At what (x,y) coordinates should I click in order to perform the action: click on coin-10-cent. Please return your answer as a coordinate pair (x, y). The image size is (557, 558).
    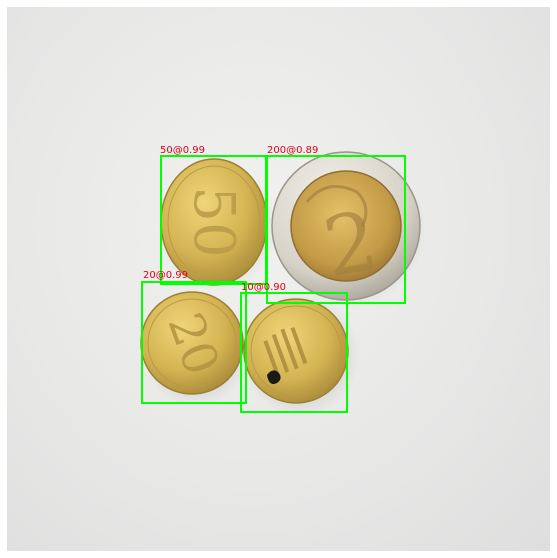
    Looking at the image, I should click on (296, 351).